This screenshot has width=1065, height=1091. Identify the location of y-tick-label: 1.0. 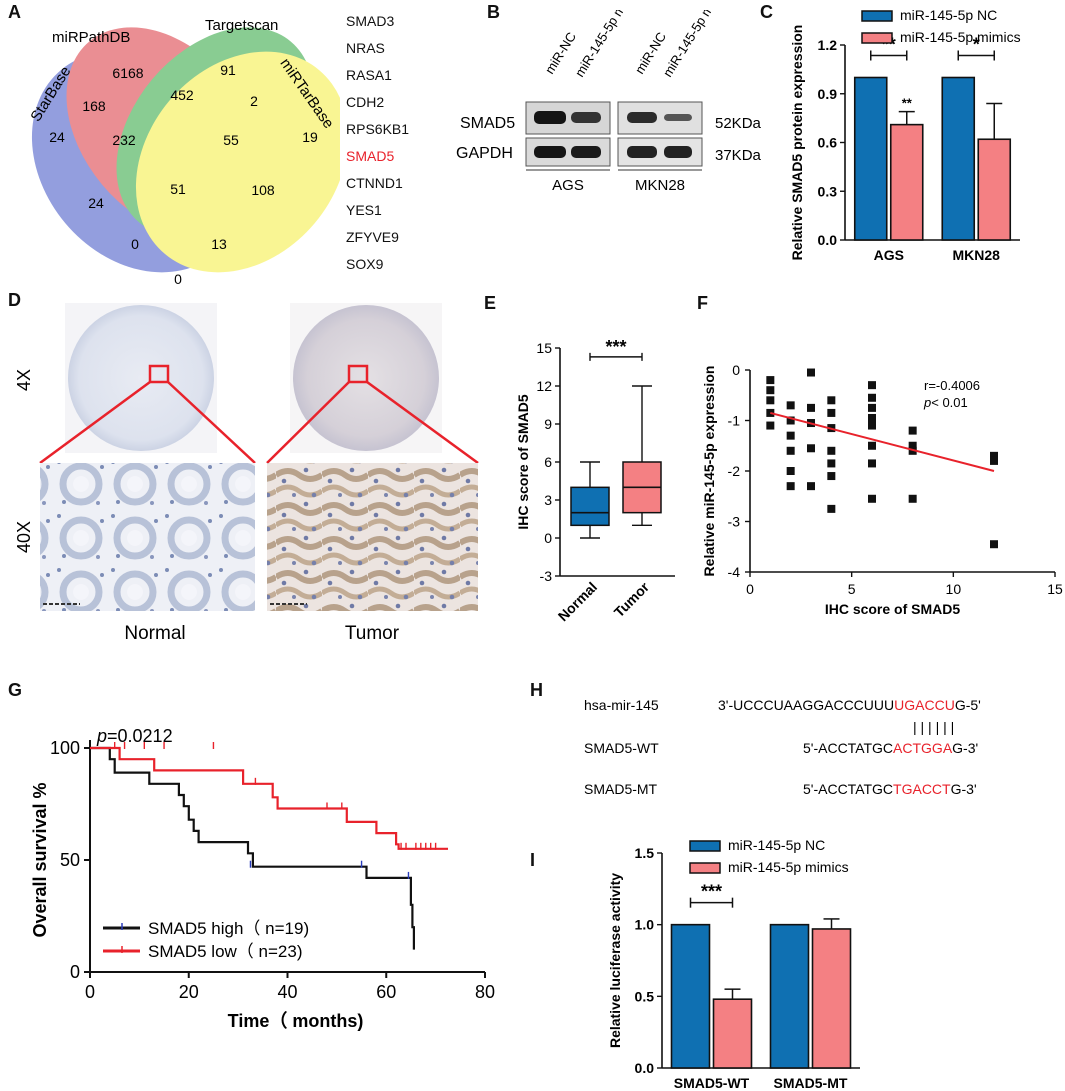
(645, 925).